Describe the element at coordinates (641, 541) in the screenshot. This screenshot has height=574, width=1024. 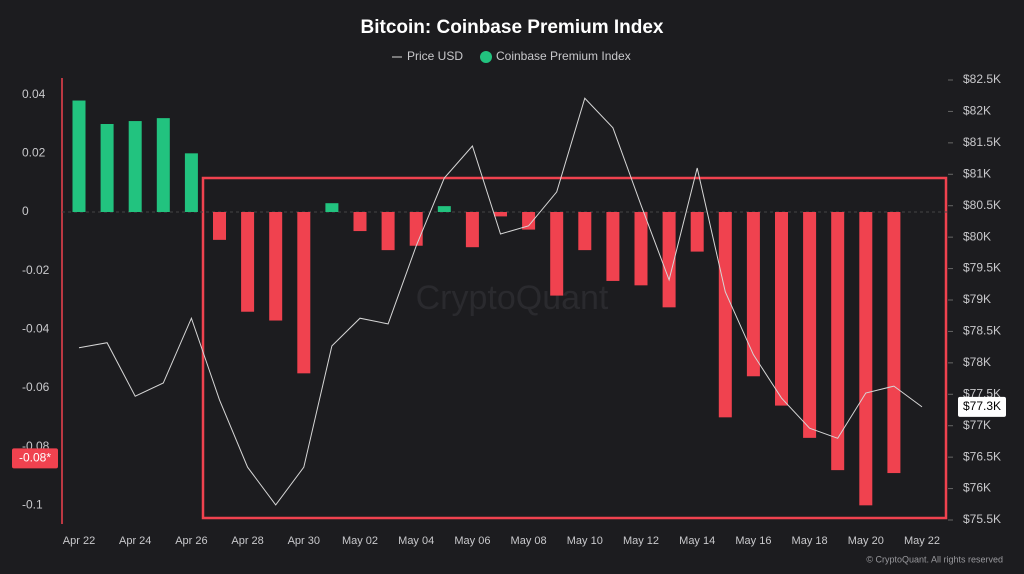
I see `x-tick-label: May 12` at that location.